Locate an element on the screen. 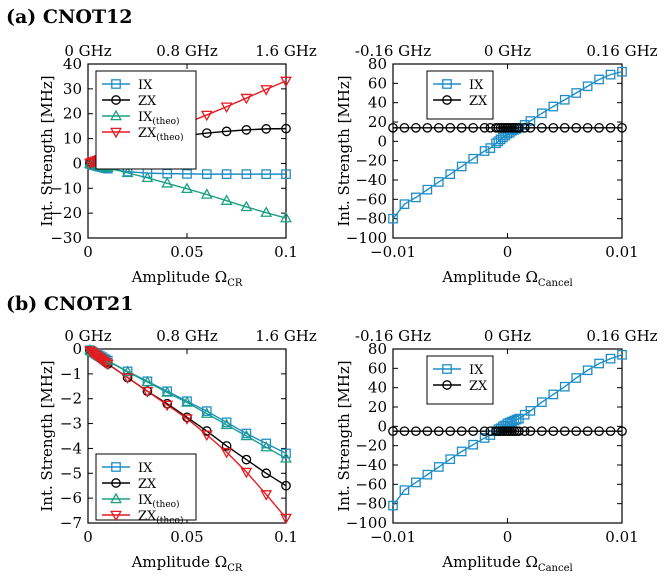 This screenshot has height=578, width=668. legend-label-ix-theo: IX(theo) is located at coordinates (159, 501).